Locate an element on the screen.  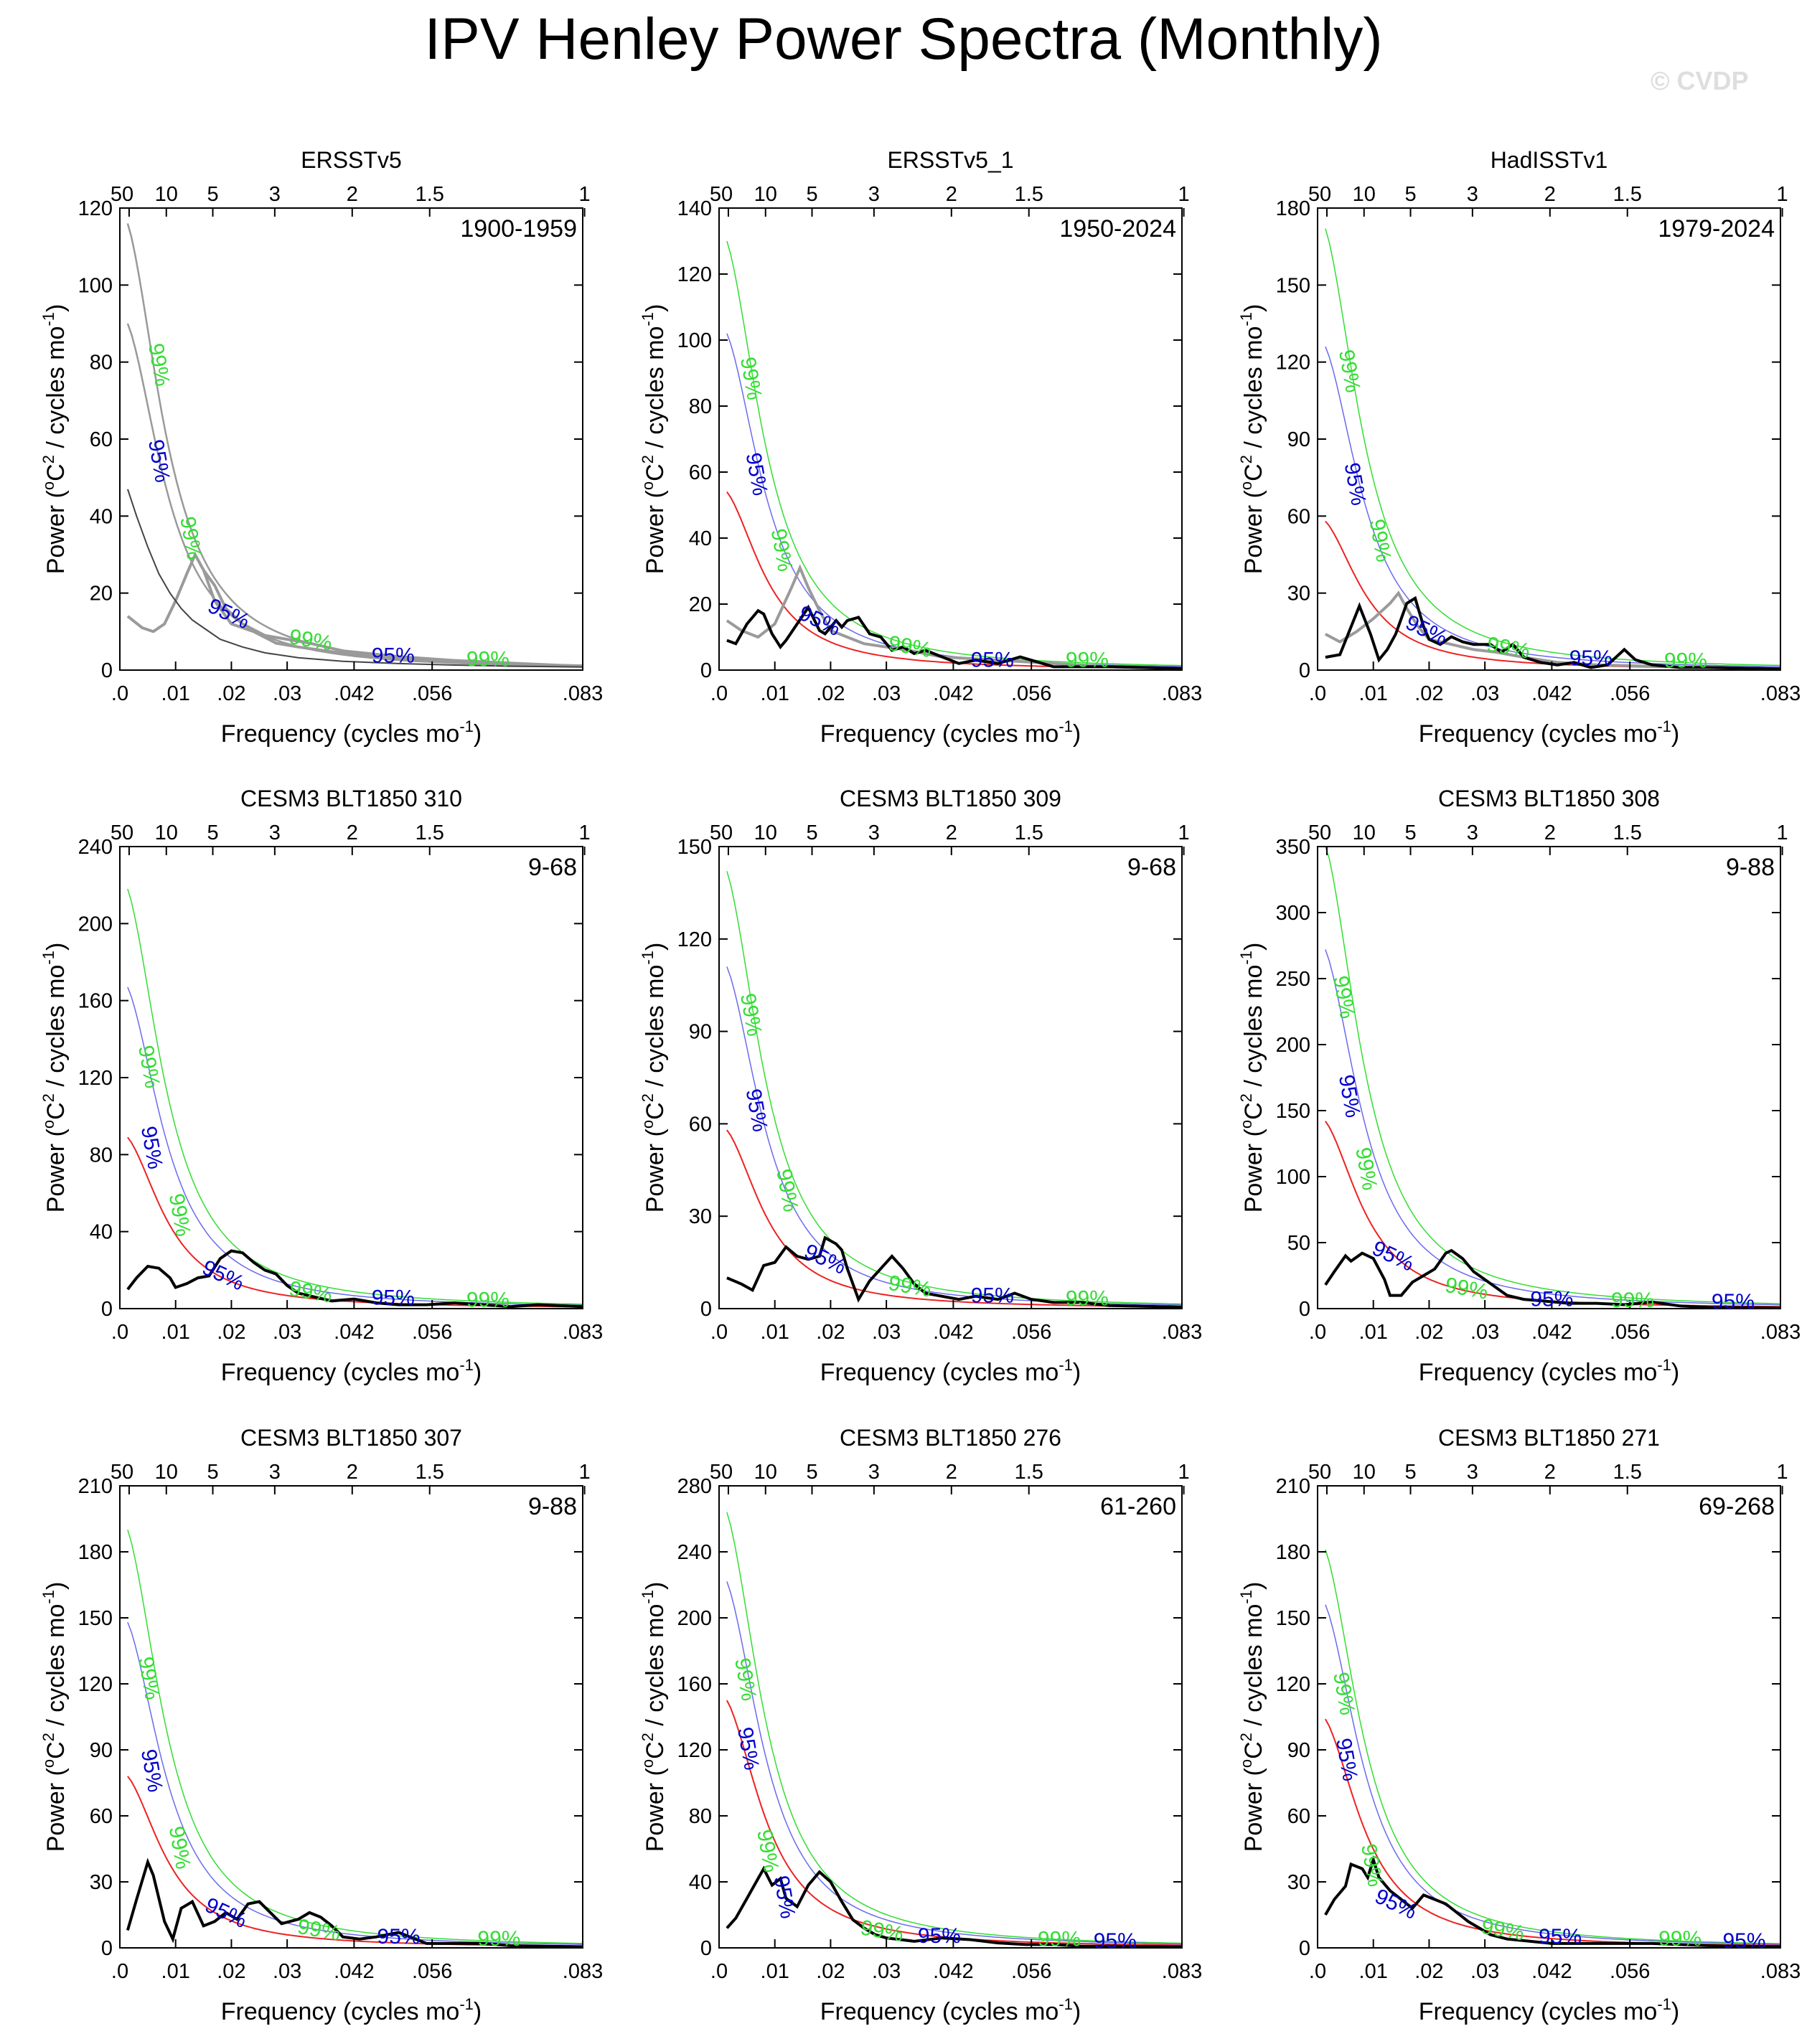
period-label: 9-68 is located at coordinates (552, 867).